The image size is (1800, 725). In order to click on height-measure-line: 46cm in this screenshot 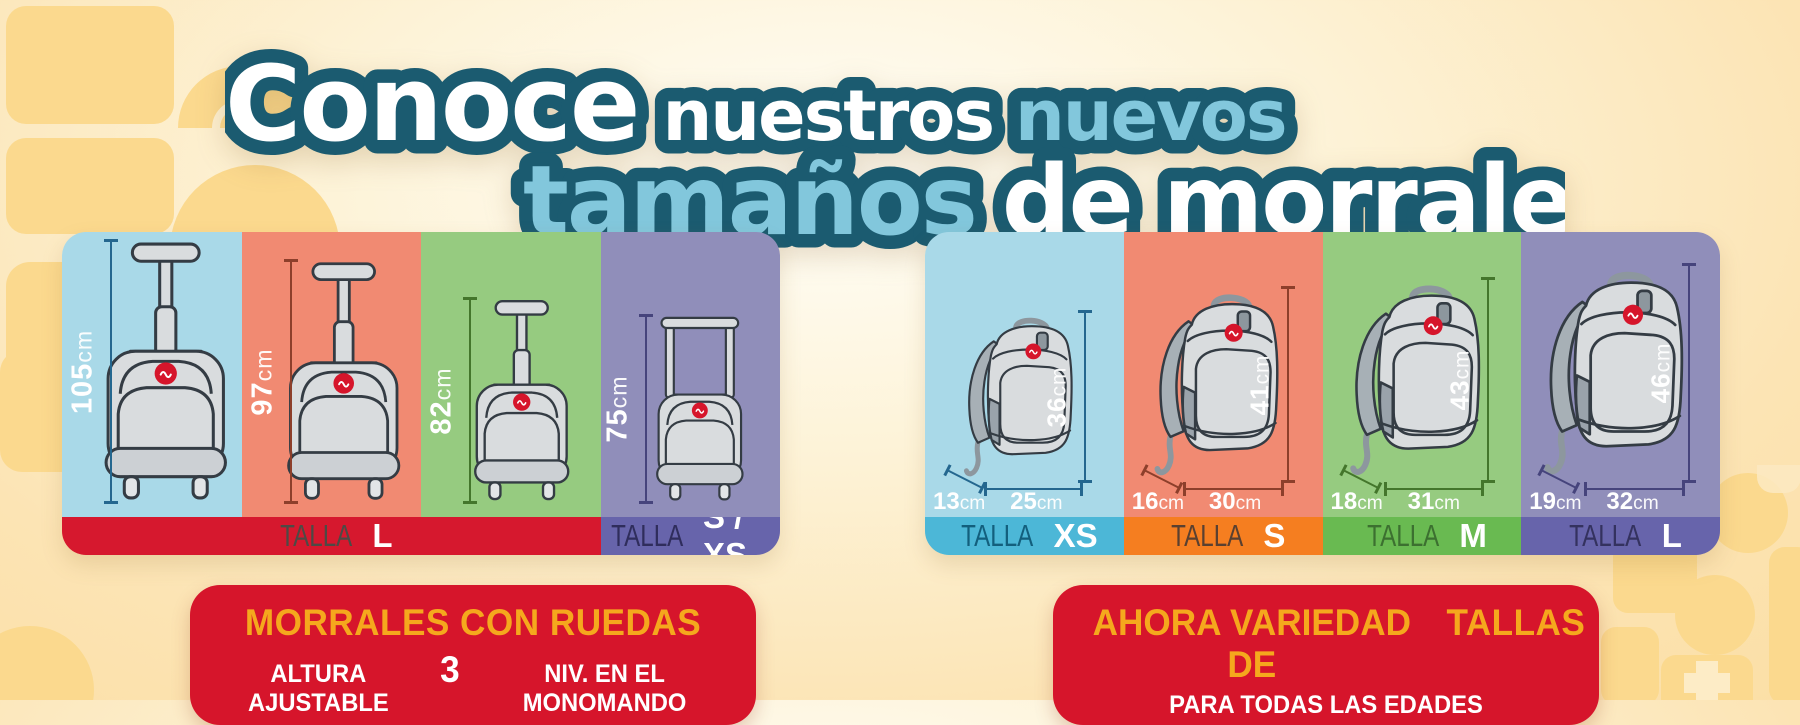, I will do `click(1671, 373)`.